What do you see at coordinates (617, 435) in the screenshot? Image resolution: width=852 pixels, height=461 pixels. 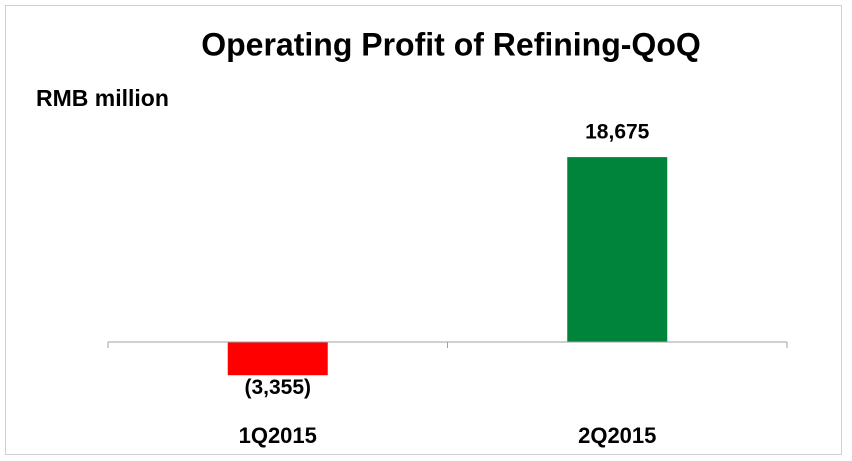 I see `x-tick-label: 2Q2015` at bounding box center [617, 435].